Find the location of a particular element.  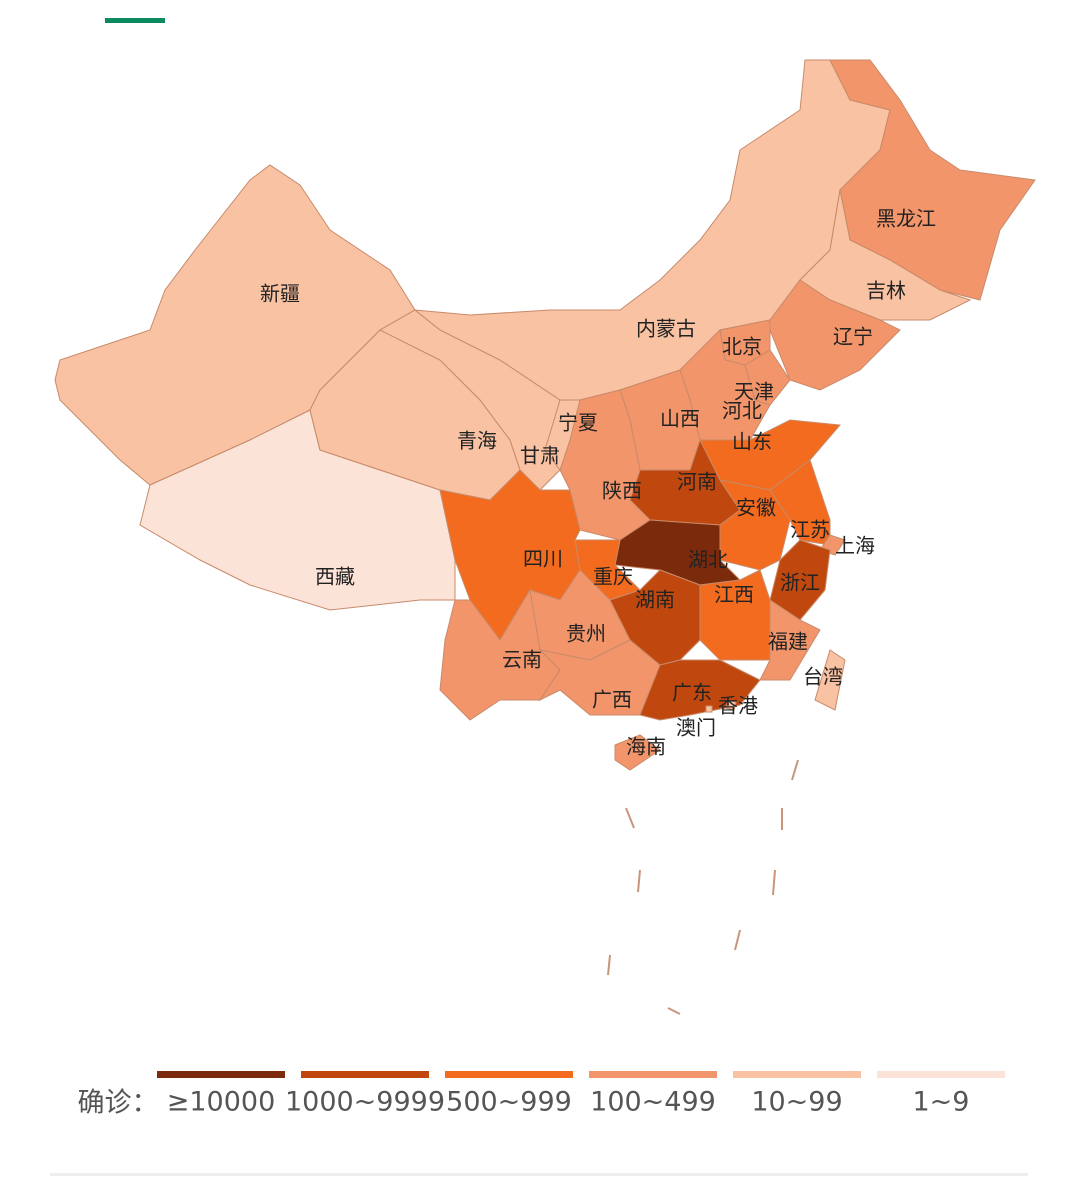

province-label: 青海 is located at coordinates (477, 441).